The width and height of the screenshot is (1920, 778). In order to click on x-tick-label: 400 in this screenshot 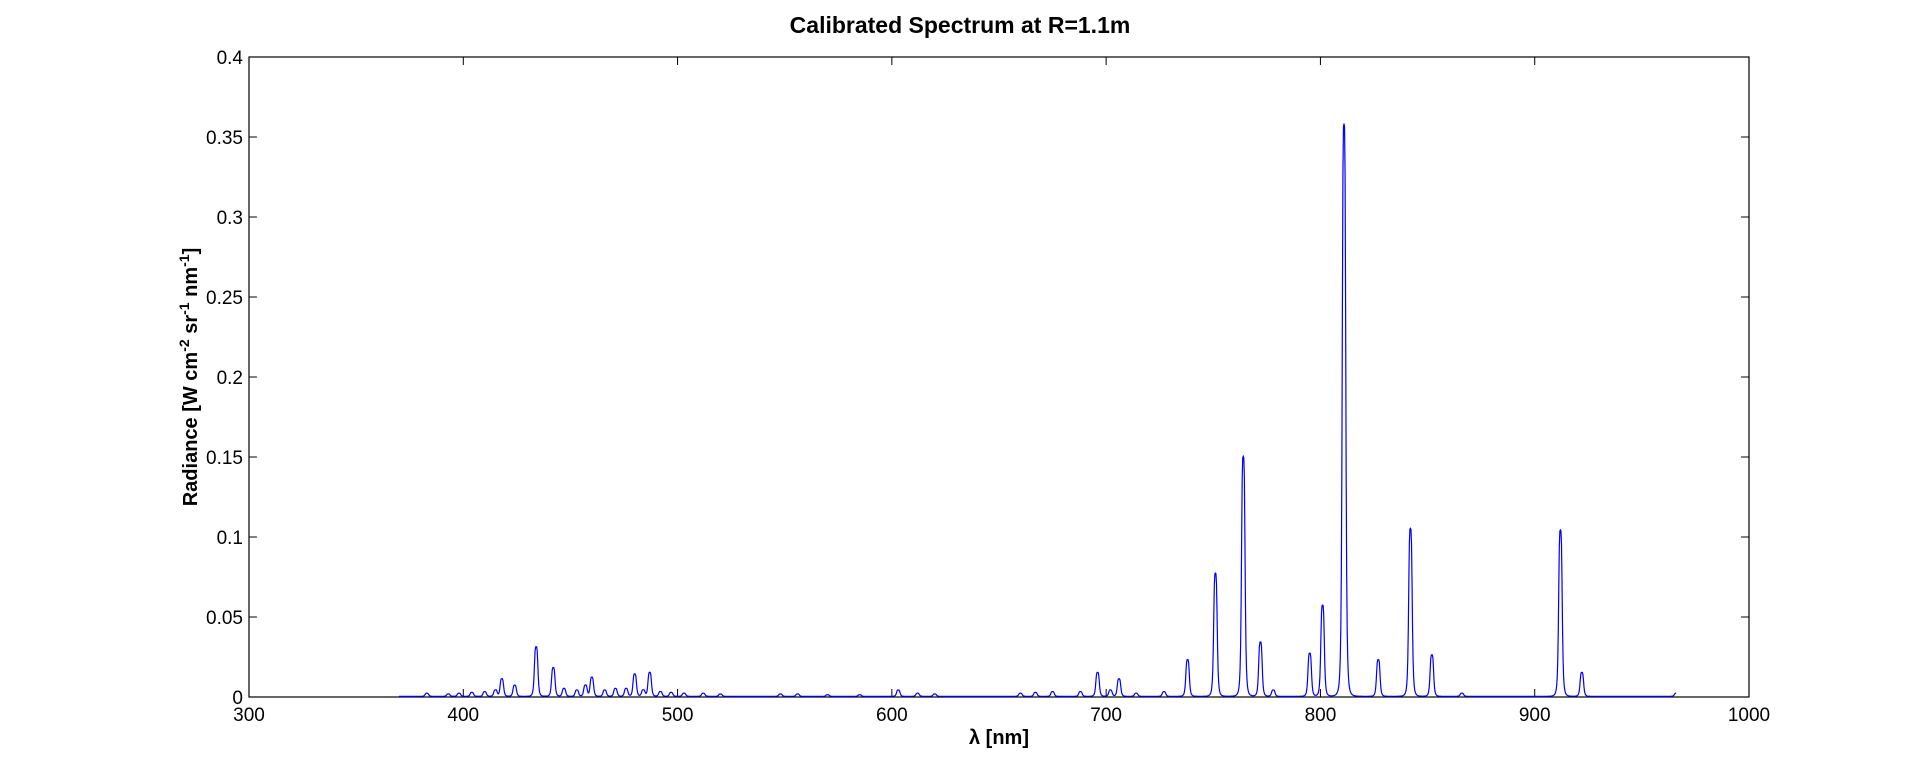, I will do `click(463, 715)`.